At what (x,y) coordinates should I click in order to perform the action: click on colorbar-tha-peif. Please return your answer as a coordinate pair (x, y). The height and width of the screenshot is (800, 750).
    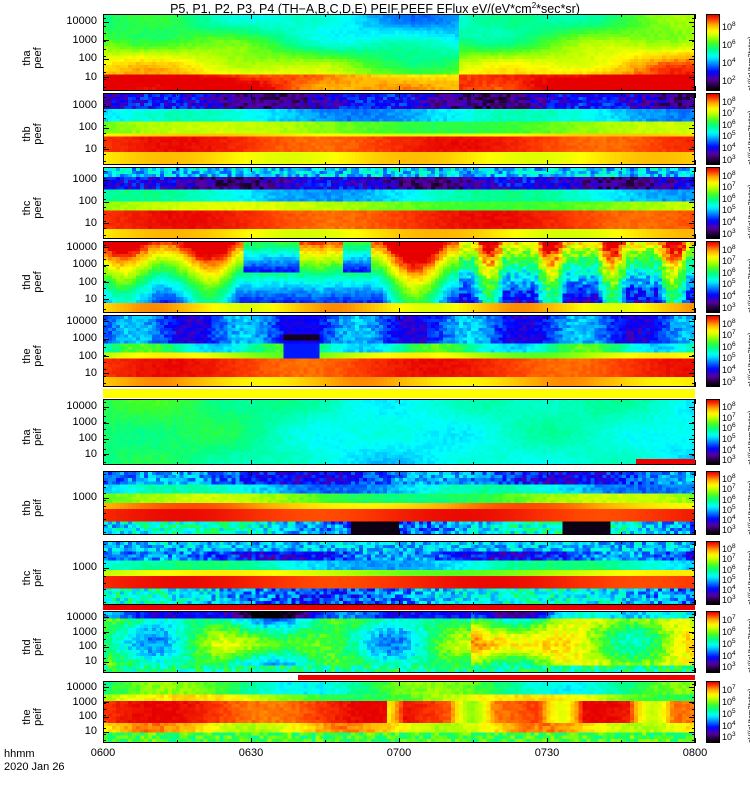
    Looking at the image, I should click on (713, 432).